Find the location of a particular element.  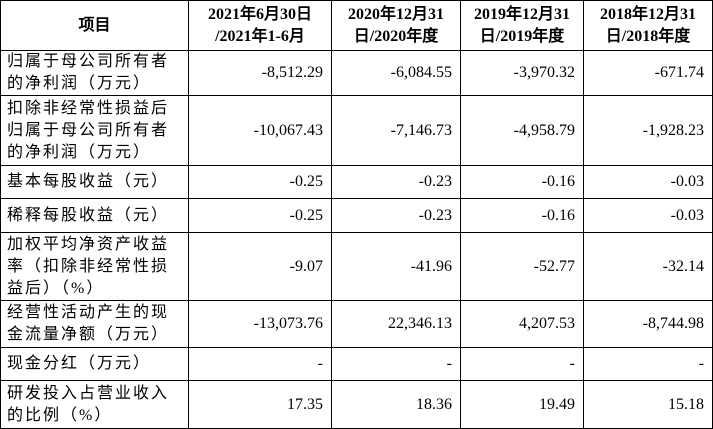

row-label: 加权平均净资产收益 率（扣除非经常性损 益后）（%） is located at coordinates (94, 266).